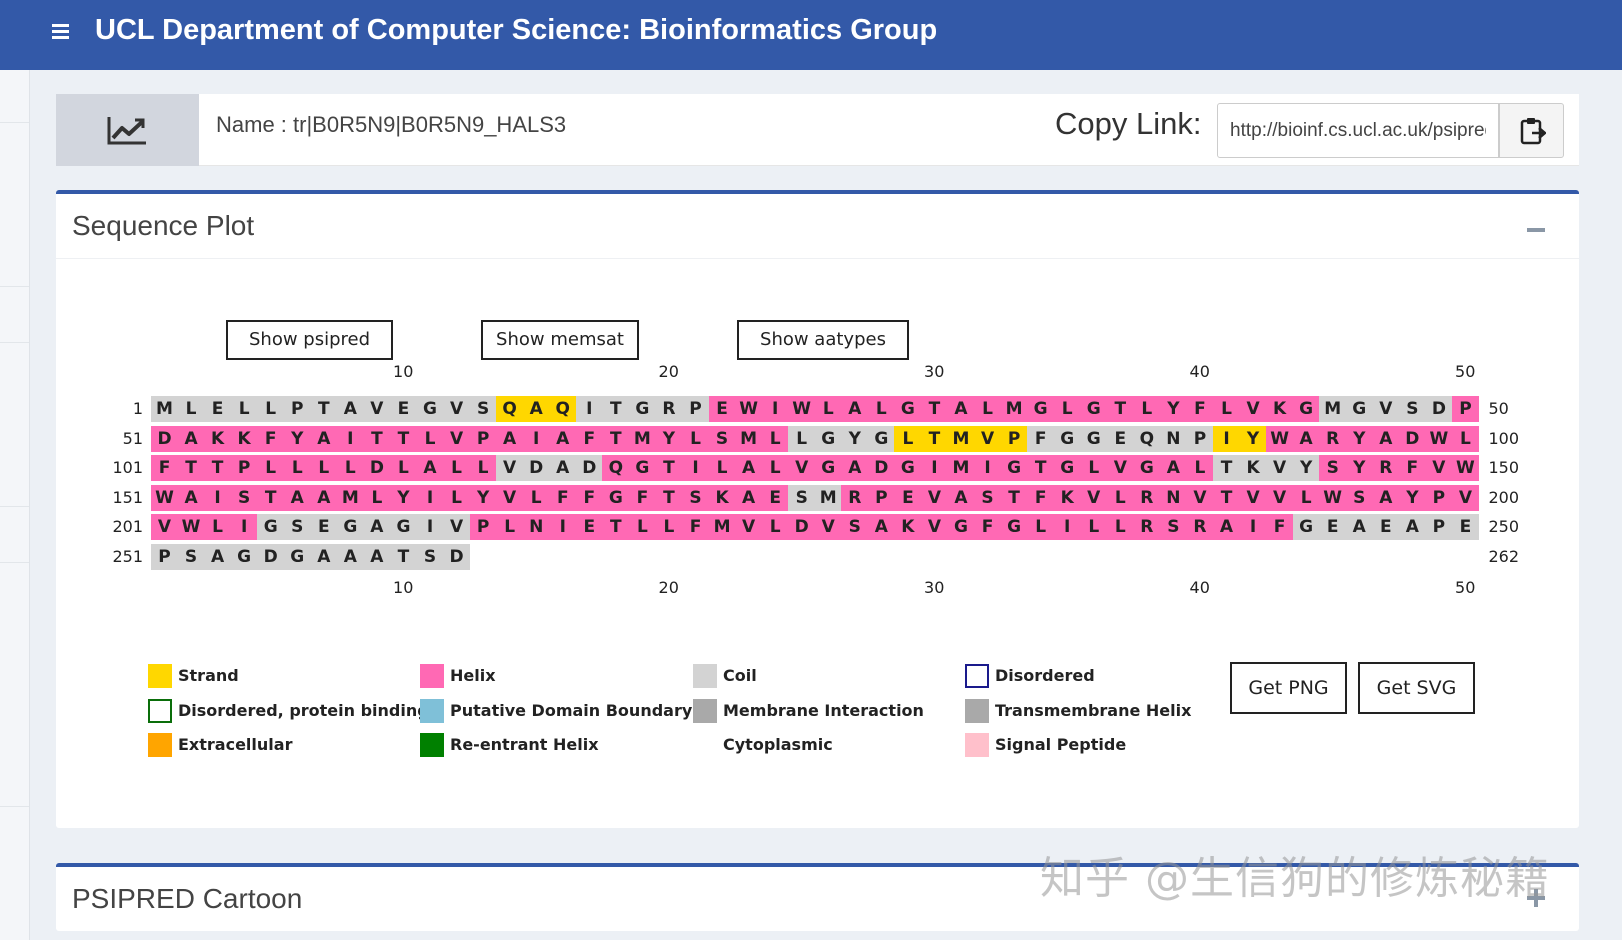 The image size is (1622, 940). I want to click on row-start-index: 201, so click(127, 527).